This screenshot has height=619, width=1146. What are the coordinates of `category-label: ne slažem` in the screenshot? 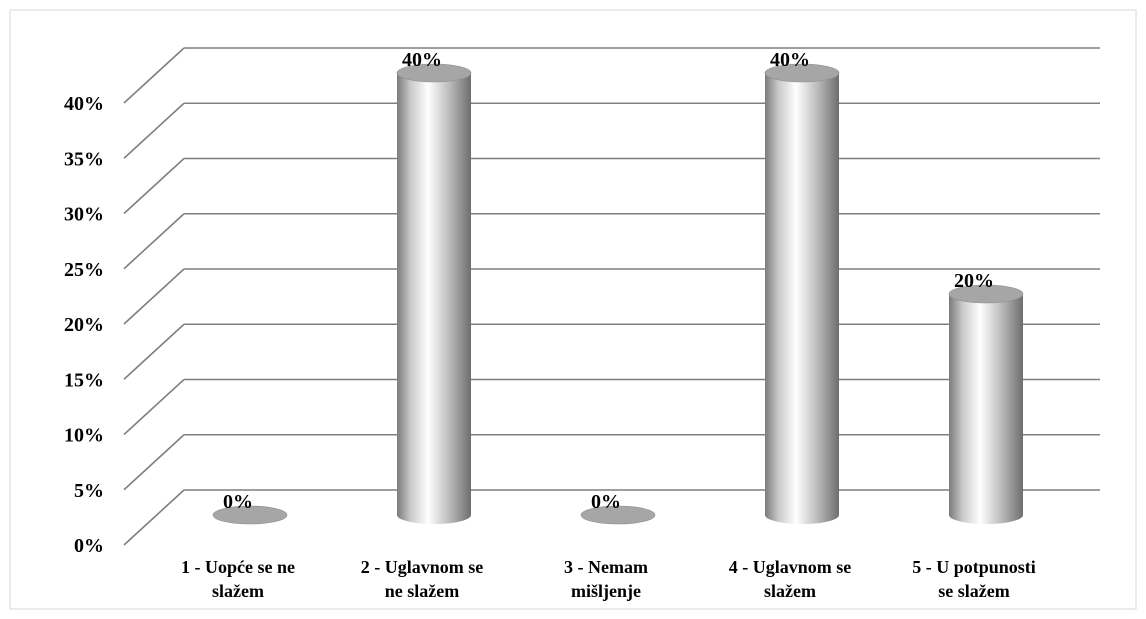 It's located at (422, 591).